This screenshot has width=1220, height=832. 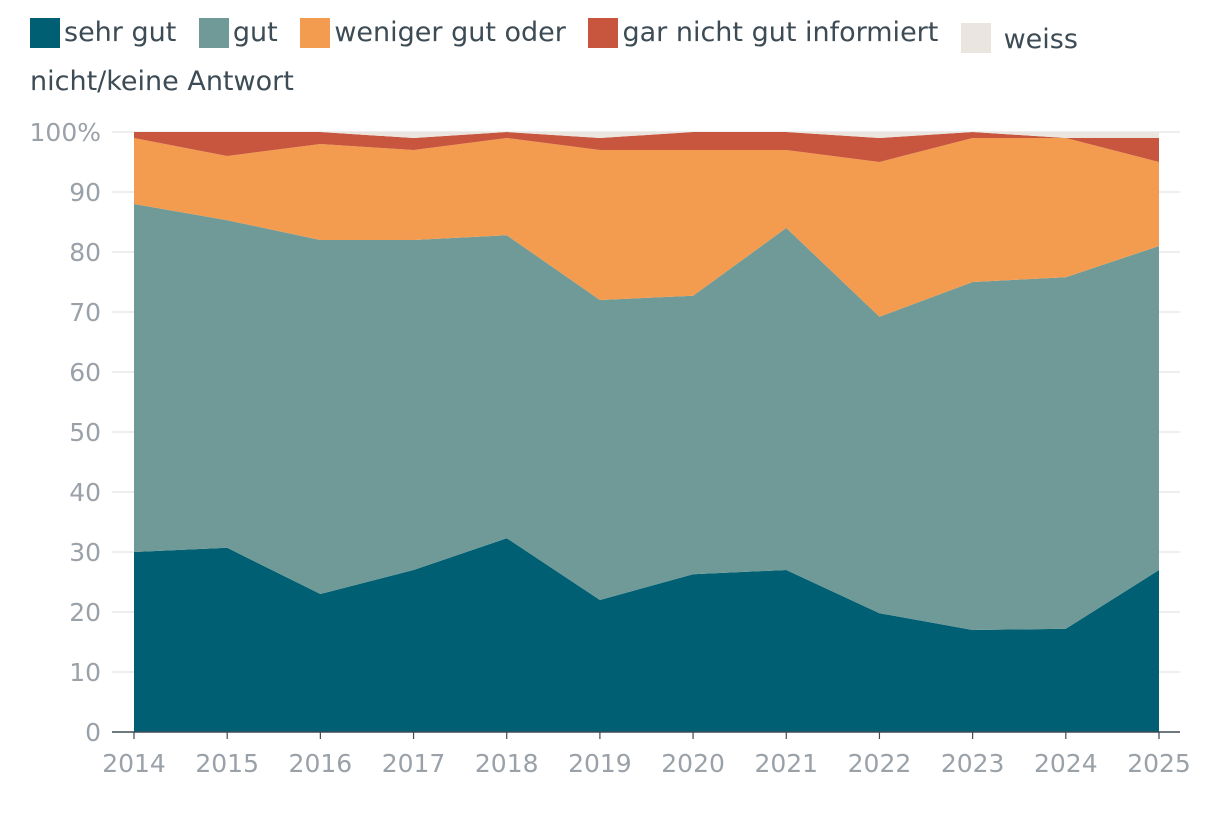 What do you see at coordinates (85, 552) in the screenshot?
I see `y-tick-label: 30` at bounding box center [85, 552].